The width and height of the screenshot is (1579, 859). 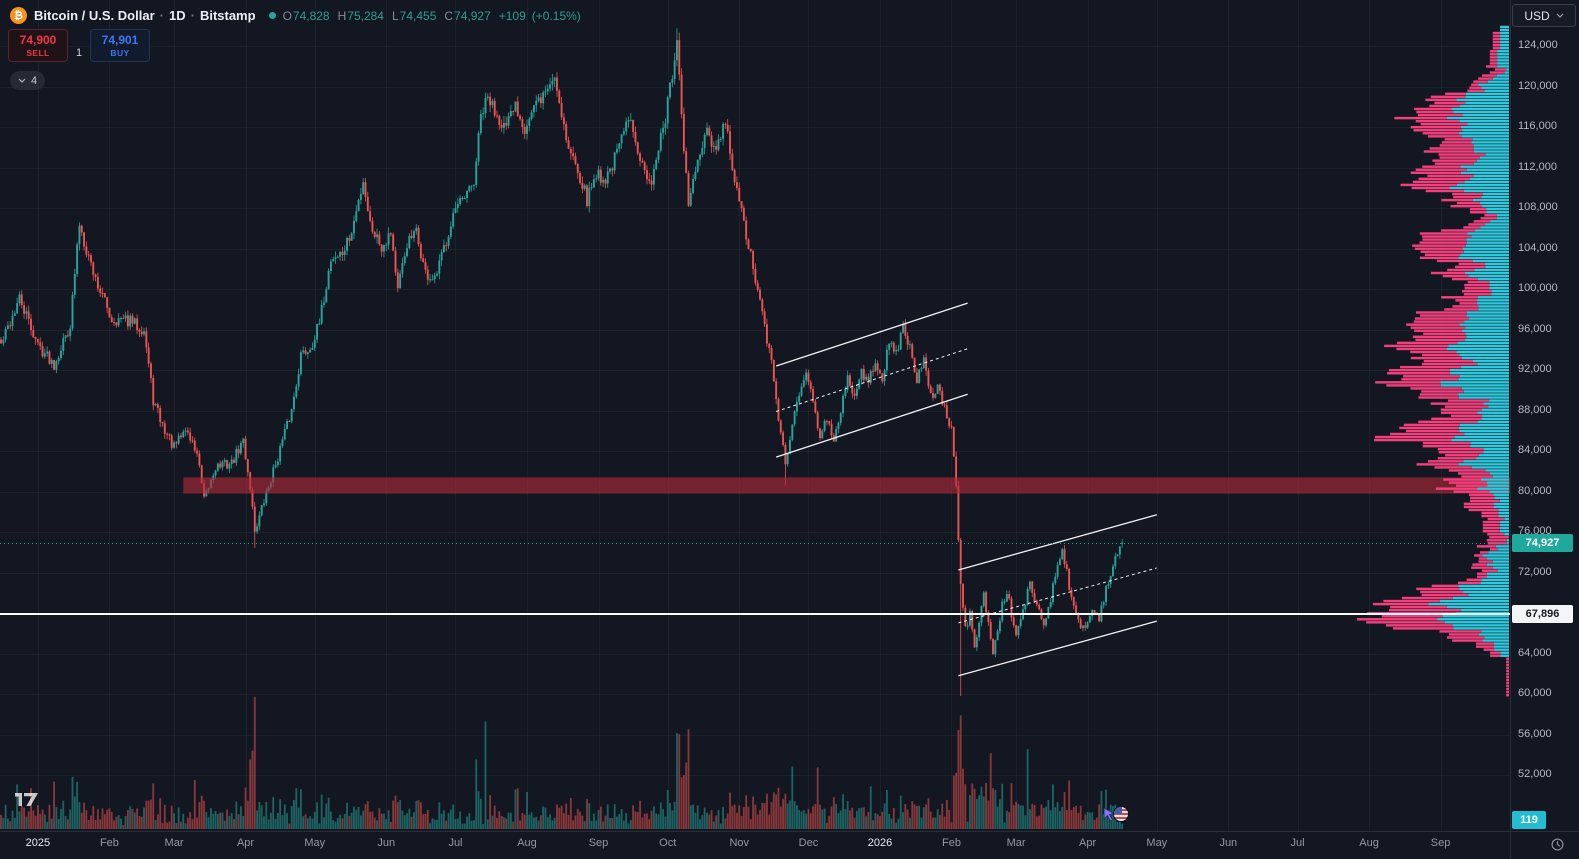 I want to click on currency-selector: USD, so click(x=1544, y=15).